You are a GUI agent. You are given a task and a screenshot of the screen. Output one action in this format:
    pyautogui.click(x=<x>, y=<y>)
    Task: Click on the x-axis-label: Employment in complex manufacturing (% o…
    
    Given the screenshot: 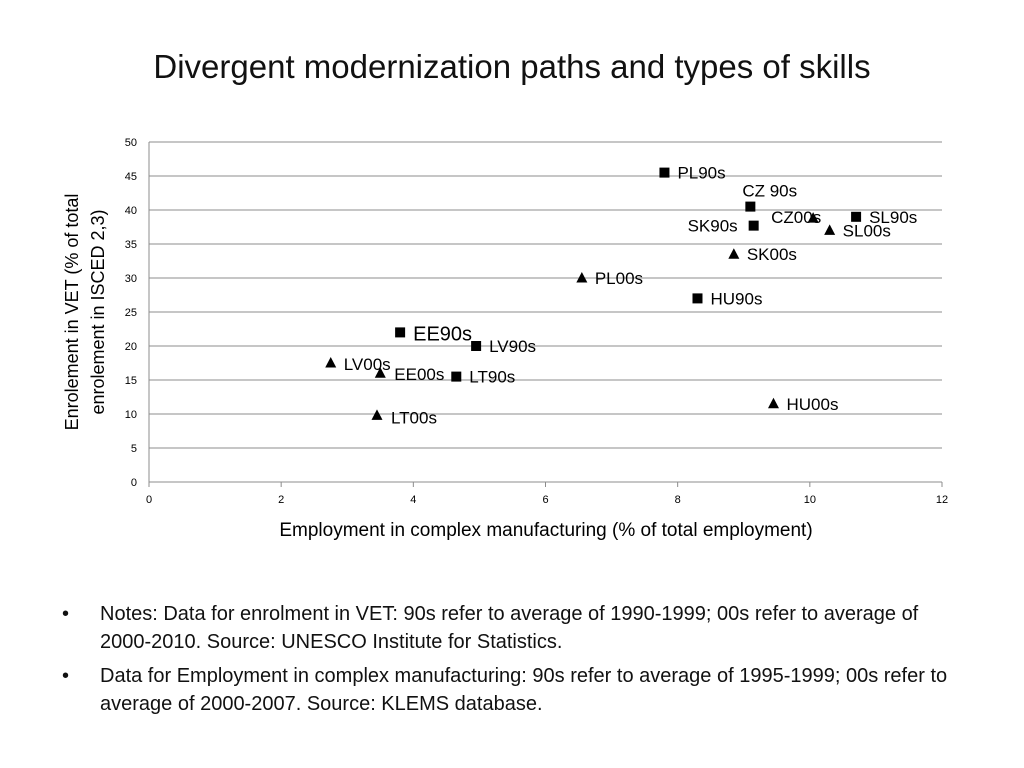 What is the action you would take?
    pyautogui.click(x=545, y=530)
    